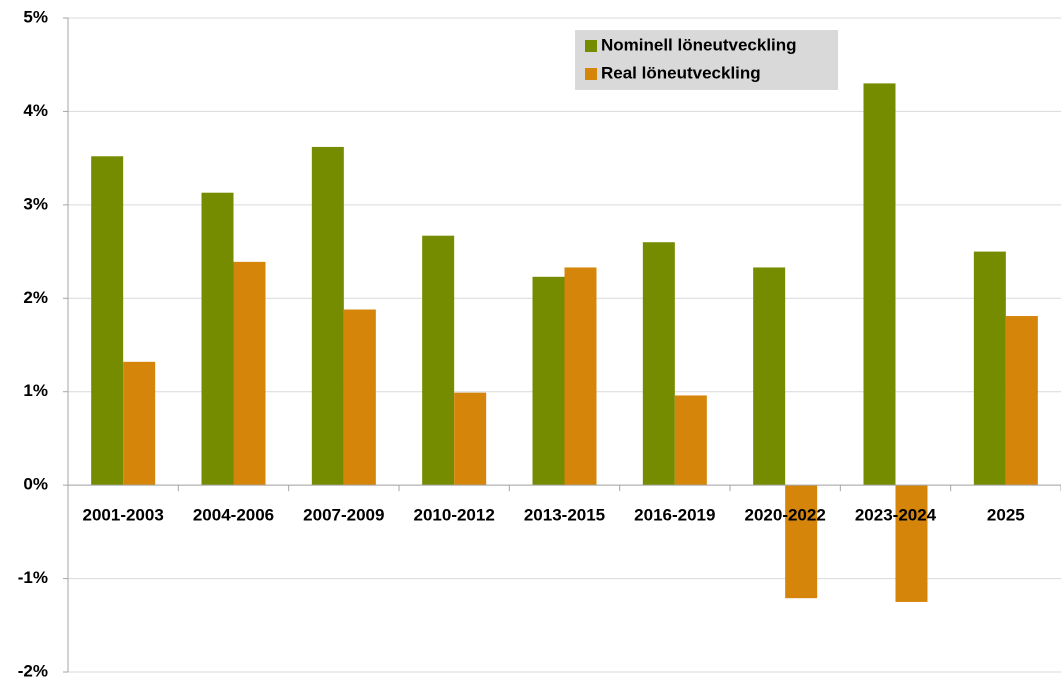 This screenshot has height=682, width=1061. I want to click on x-tick-label: 2020-2022, so click(785, 515).